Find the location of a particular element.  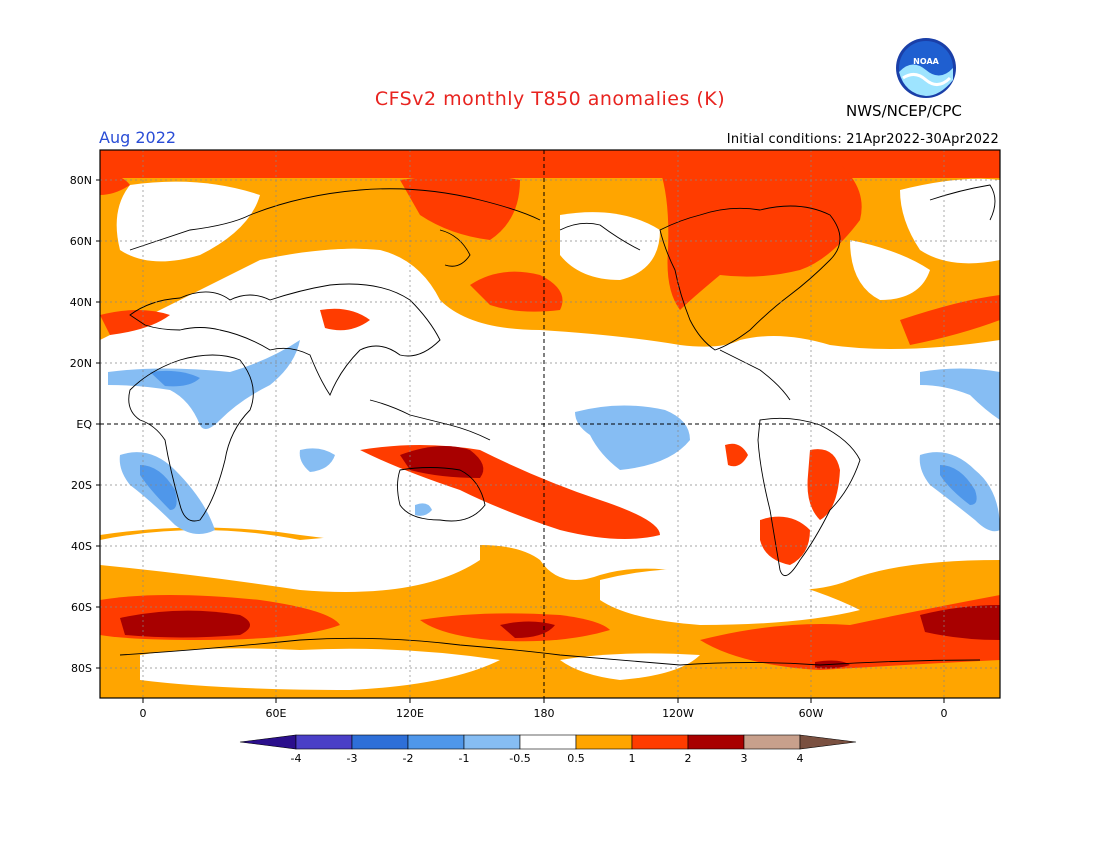

lon-tick-label: 120W is located at coordinates (678, 713).